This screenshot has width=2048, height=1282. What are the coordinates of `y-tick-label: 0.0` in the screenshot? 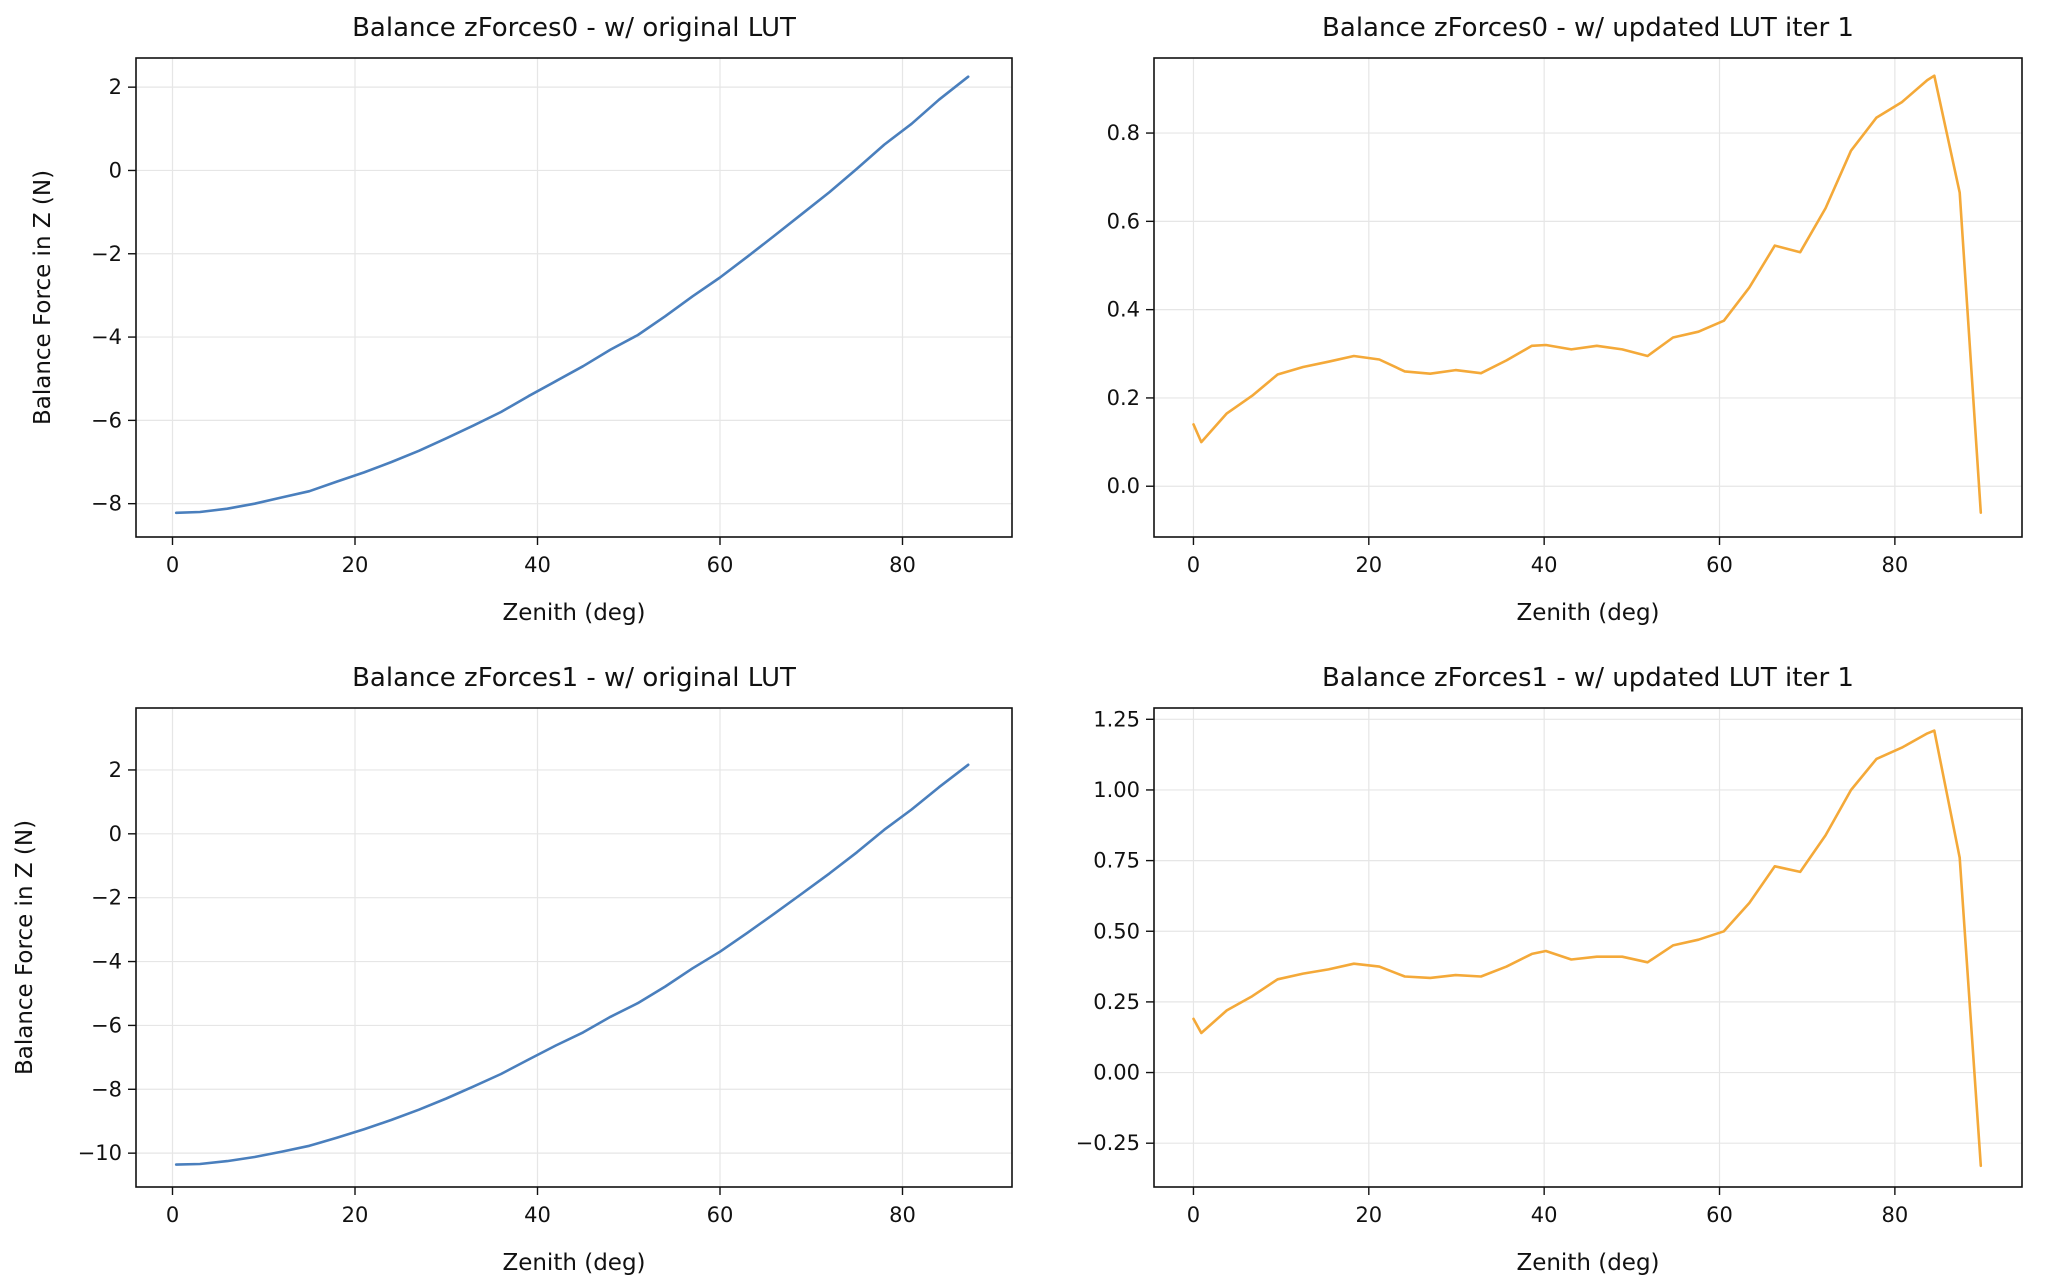 It's located at (1123, 486).